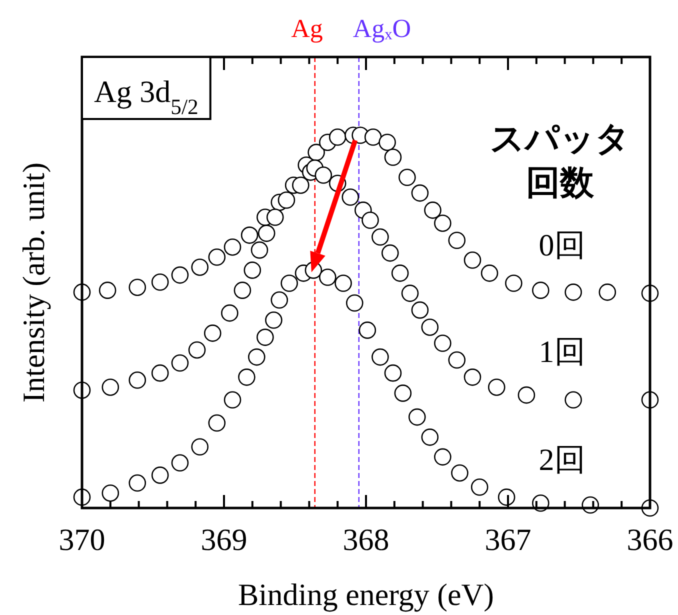 The width and height of the screenshot is (678, 615). What do you see at coordinates (562, 351) in the screenshot?
I see `series-label: 1回` at bounding box center [562, 351].